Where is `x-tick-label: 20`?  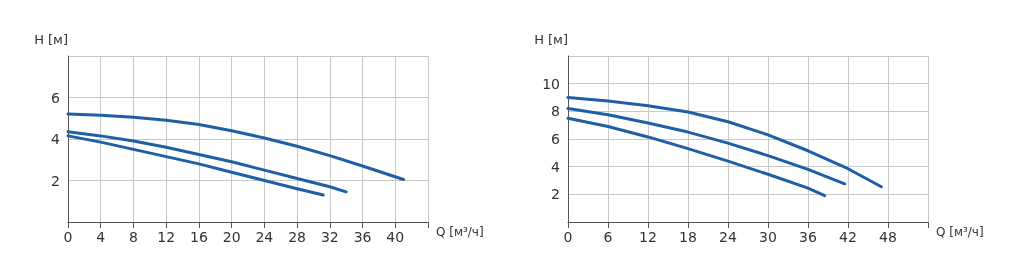
x-tick-label: 20 is located at coordinates (231, 237).